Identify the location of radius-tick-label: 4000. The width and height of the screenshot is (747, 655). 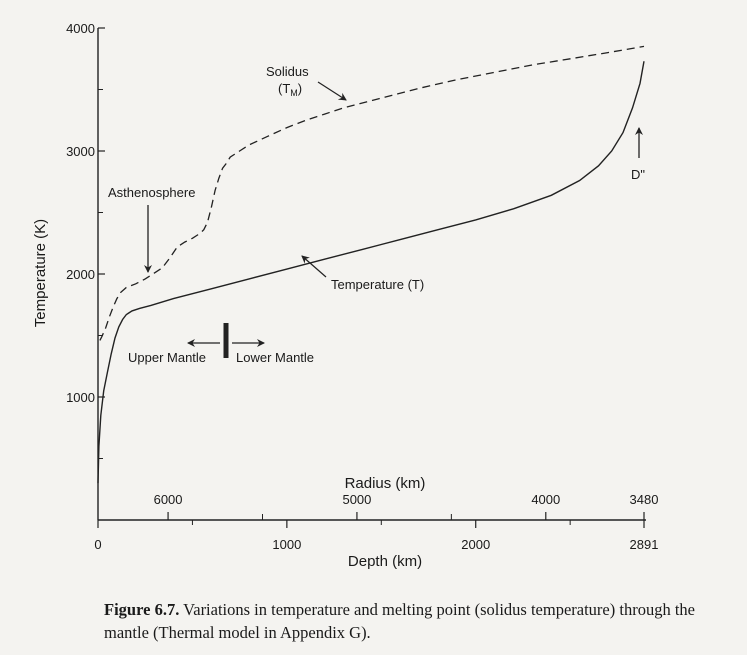
(545, 499).